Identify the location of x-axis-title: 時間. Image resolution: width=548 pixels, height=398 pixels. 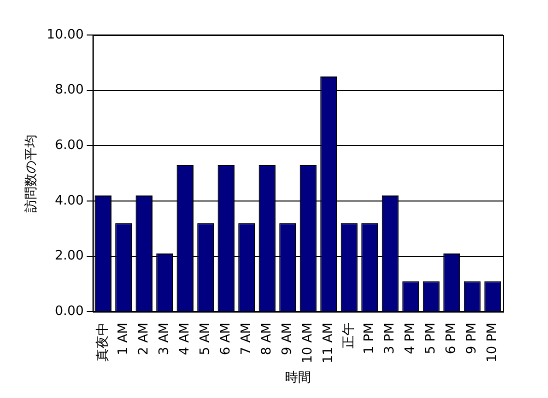
(297, 378).